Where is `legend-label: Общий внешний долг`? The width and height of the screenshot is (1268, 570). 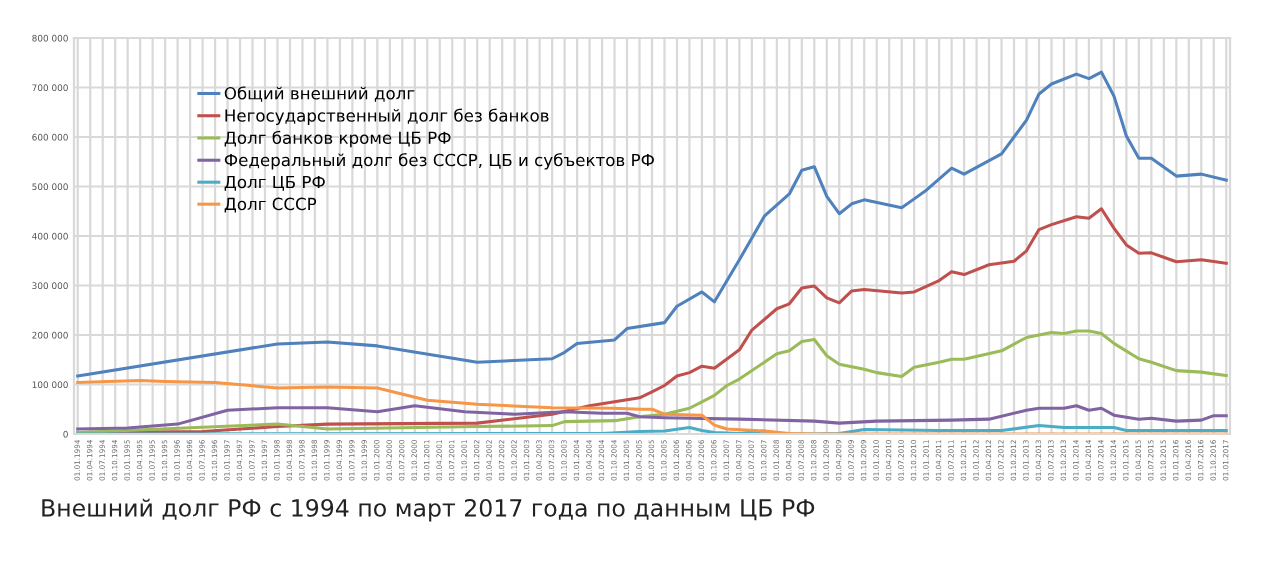 legend-label: Общий внешний долг is located at coordinates (319, 94).